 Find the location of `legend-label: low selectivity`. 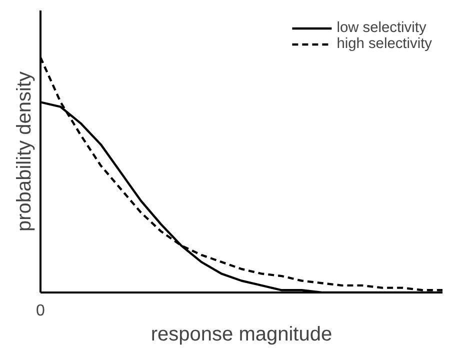

legend-label: low selectivity is located at coordinates (381, 28).